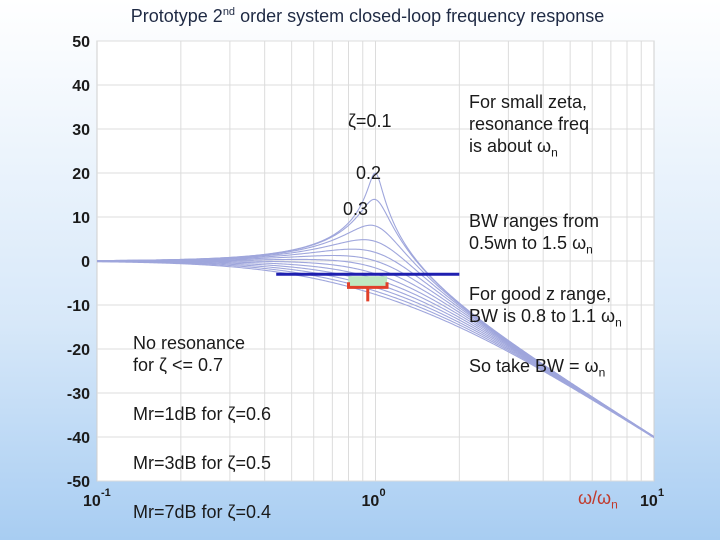 The image size is (720, 540). What do you see at coordinates (78, 262) in the screenshot?
I see `y-axis: 50 40 30 20 10 0 -10 -20 -30 -40 -50` at bounding box center [78, 262].